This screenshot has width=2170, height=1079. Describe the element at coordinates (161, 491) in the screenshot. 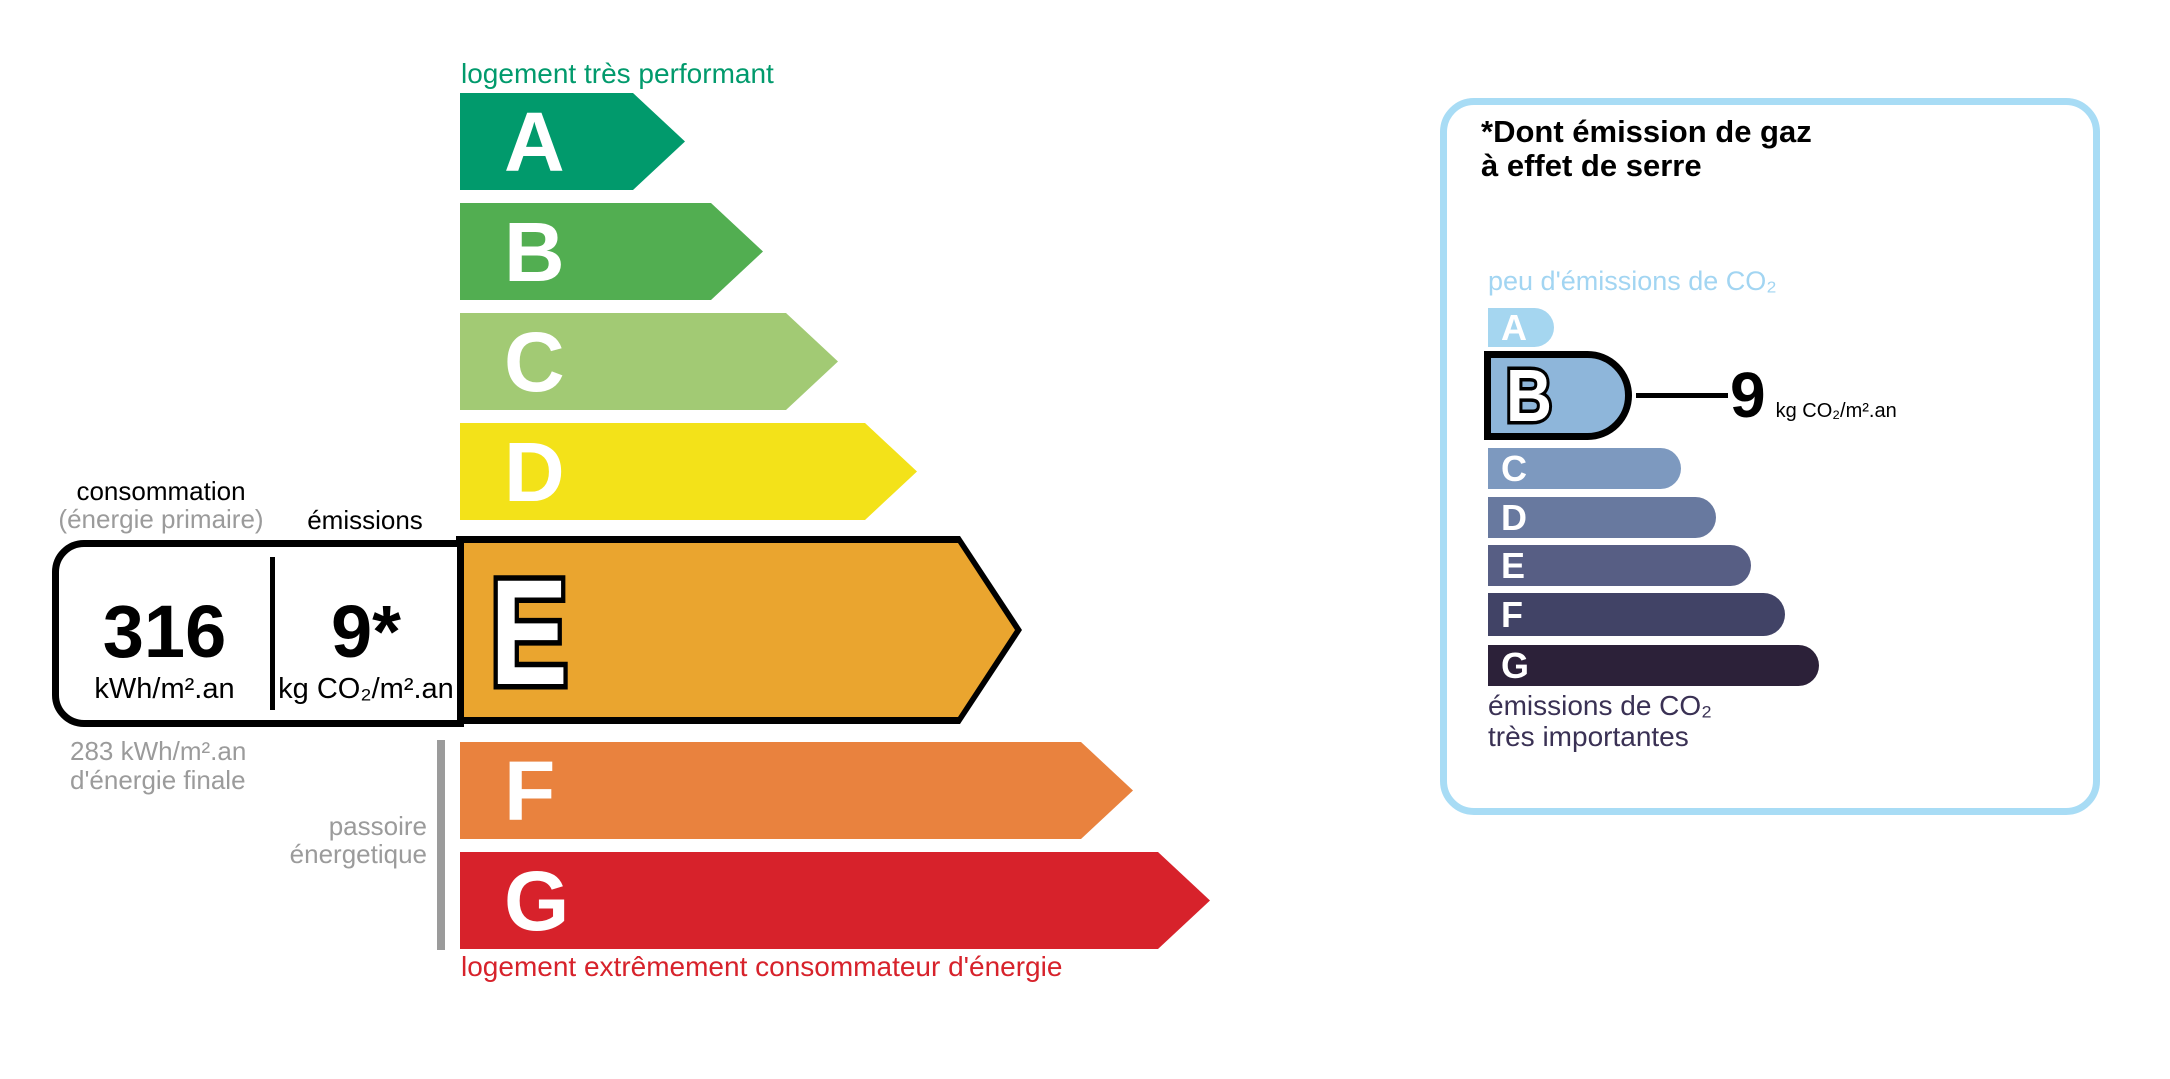

I see `consumption-title: consommation` at that location.